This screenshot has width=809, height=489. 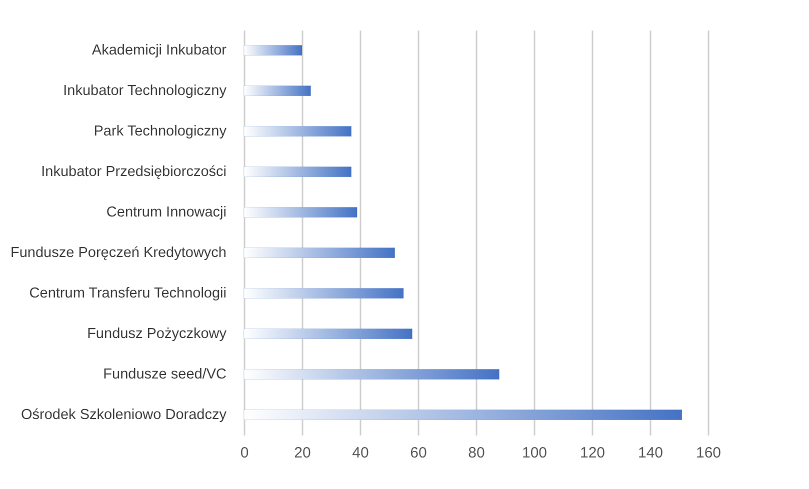 What do you see at coordinates (244, 453) in the screenshot?
I see `x-tick-label: 0` at bounding box center [244, 453].